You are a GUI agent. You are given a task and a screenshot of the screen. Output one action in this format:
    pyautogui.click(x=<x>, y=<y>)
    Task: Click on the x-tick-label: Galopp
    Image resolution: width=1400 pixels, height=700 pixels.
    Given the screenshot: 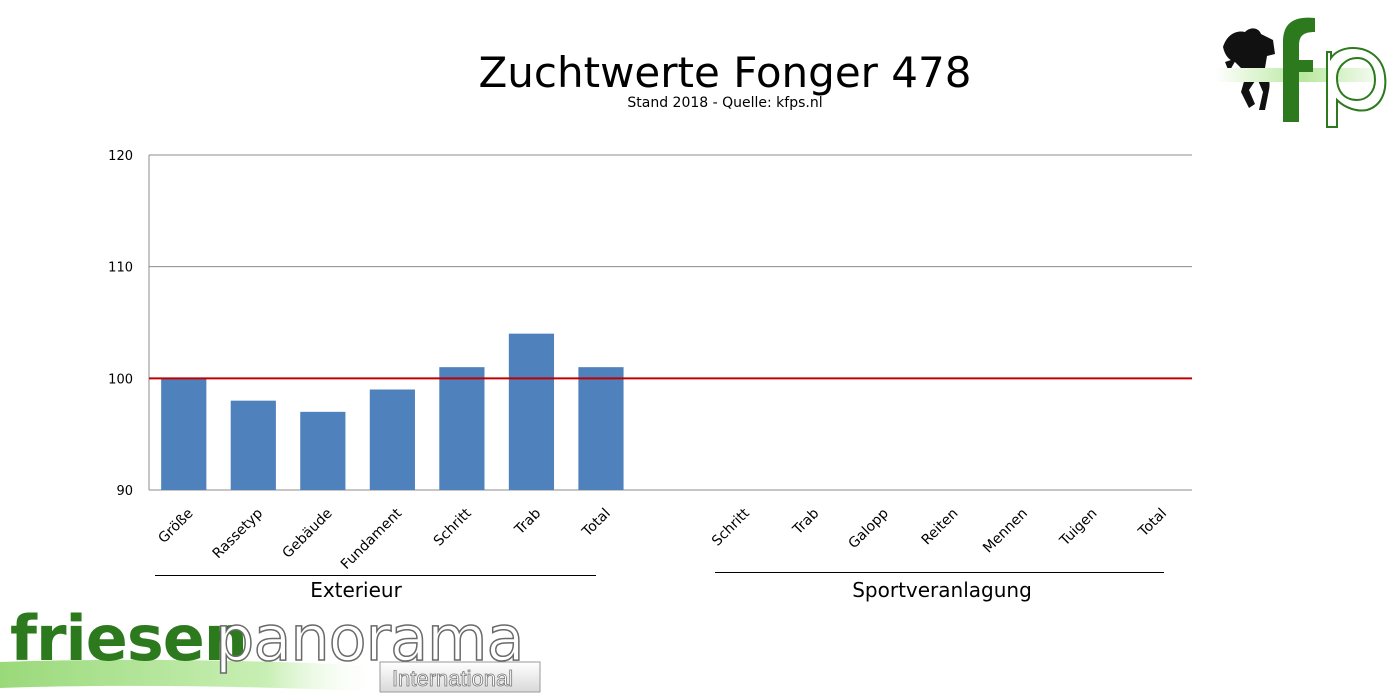 What is the action you would take?
    pyautogui.click(x=869, y=528)
    